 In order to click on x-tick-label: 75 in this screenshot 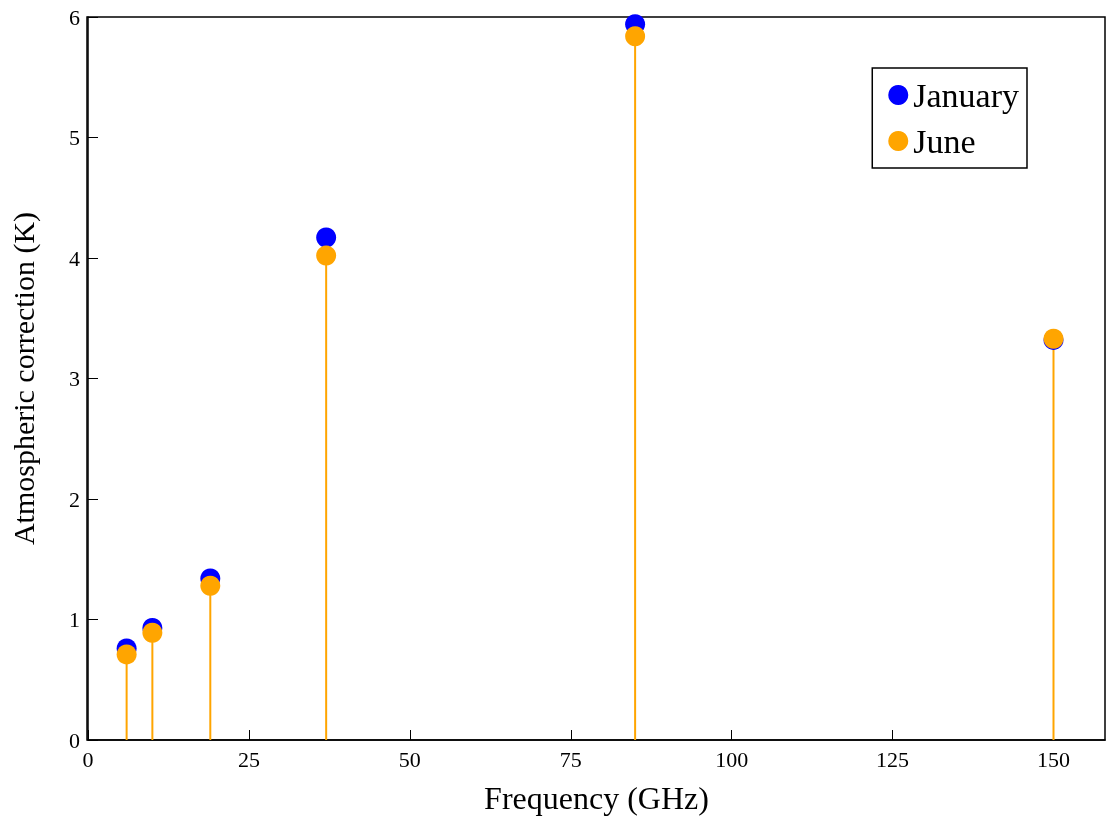, I will do `click(570, 759)`.